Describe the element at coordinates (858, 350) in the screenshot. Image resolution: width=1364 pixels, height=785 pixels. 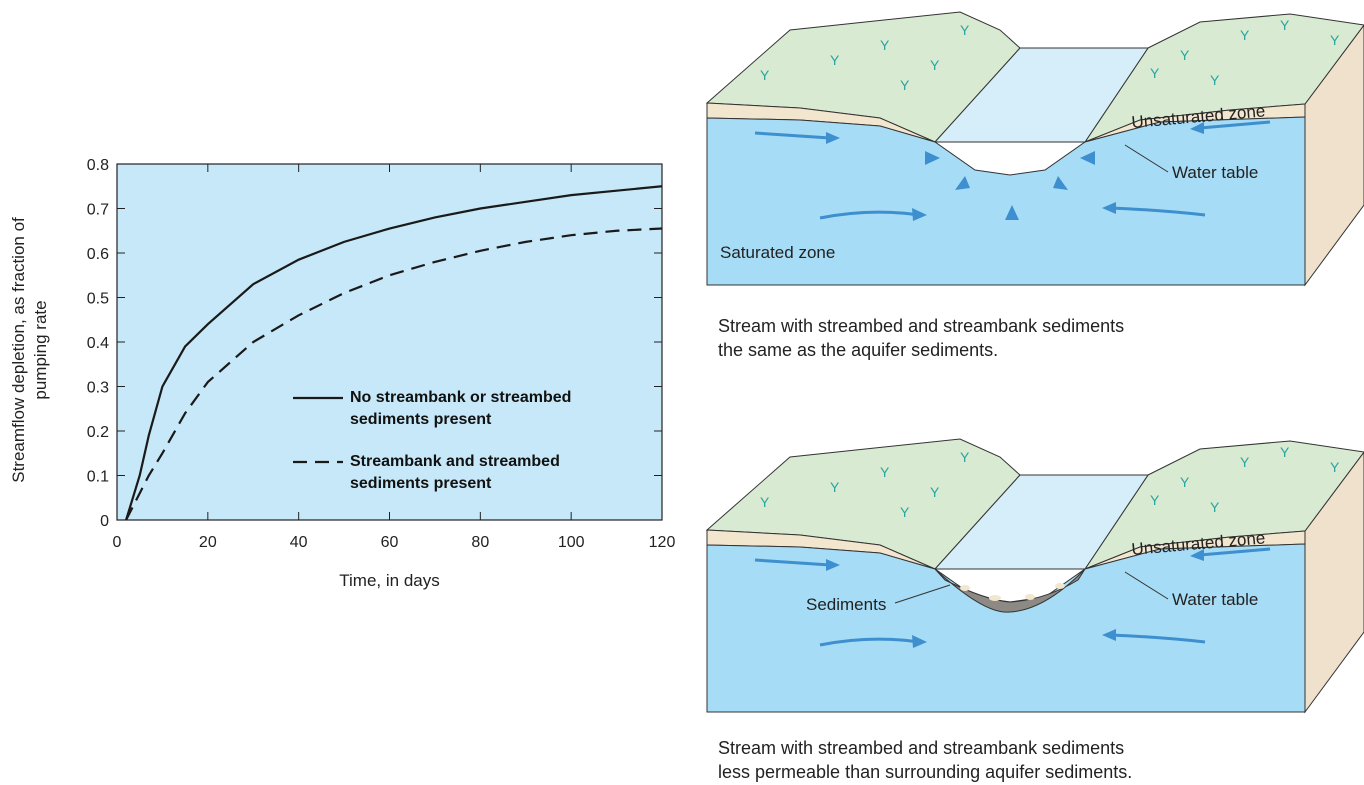
I see `caption-line: the same as the aquifer sediments.` at that location.